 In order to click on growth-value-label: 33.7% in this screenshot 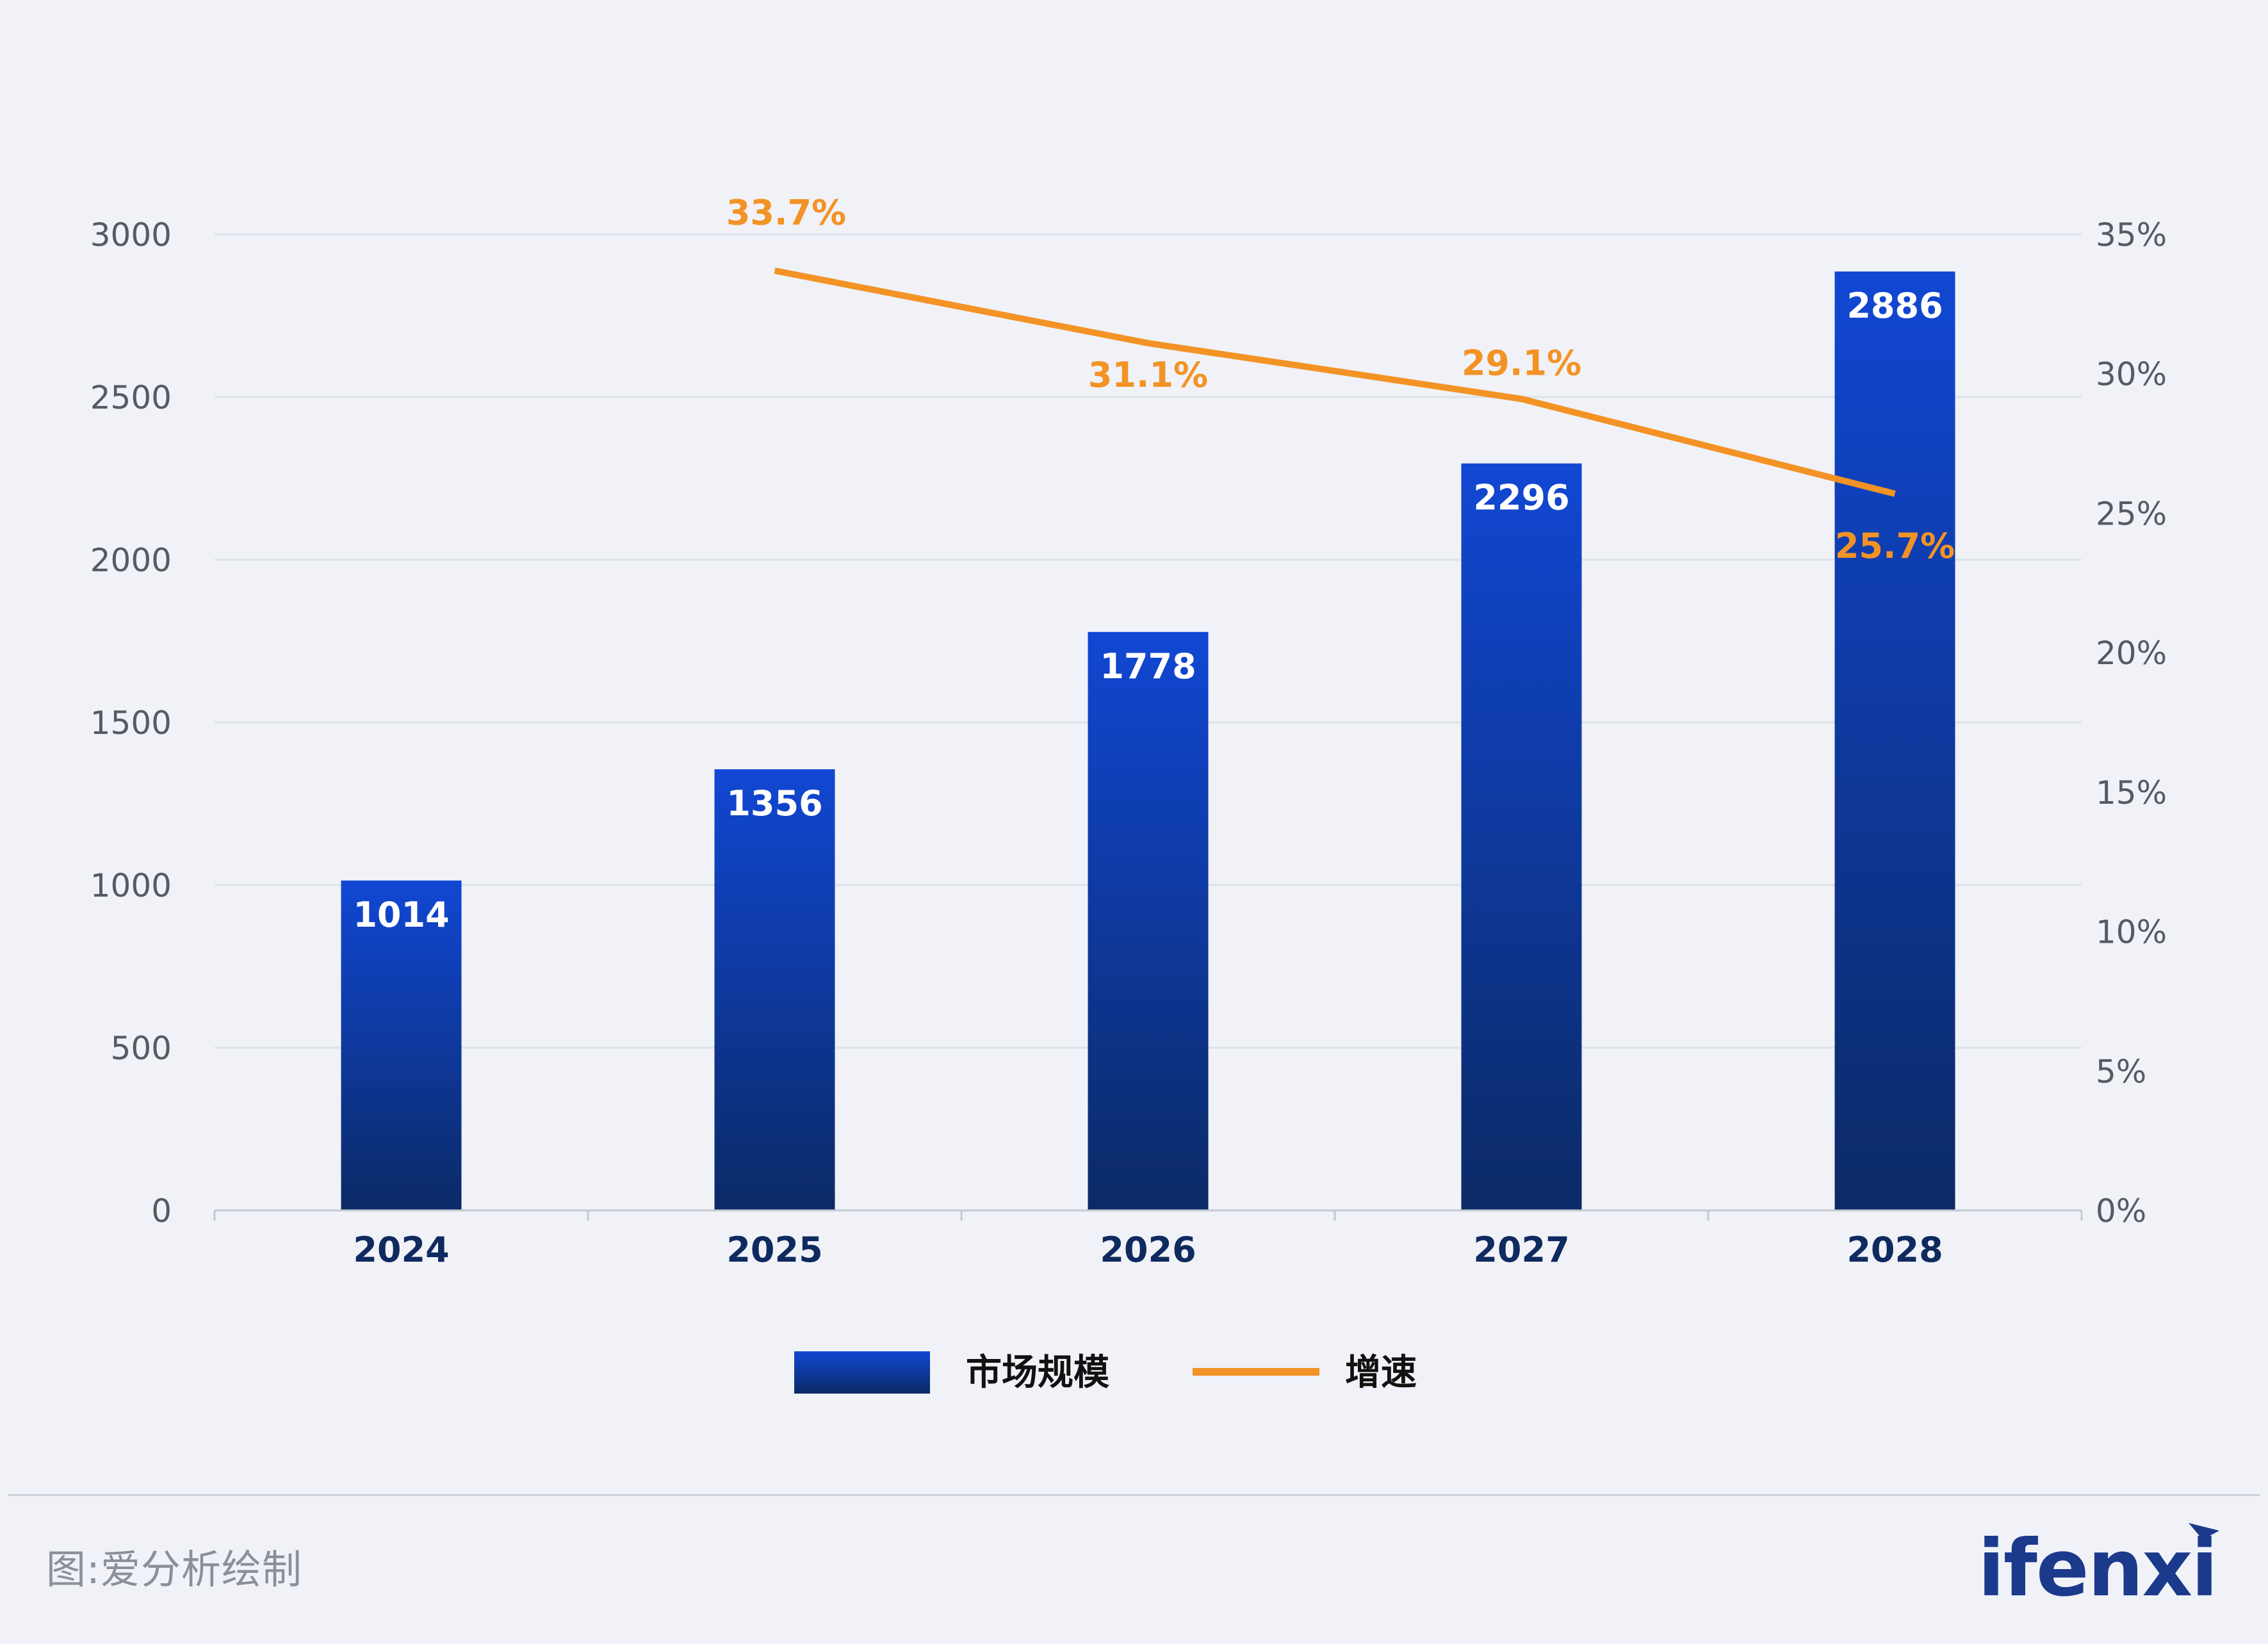, I will do `click(786, 213)`.